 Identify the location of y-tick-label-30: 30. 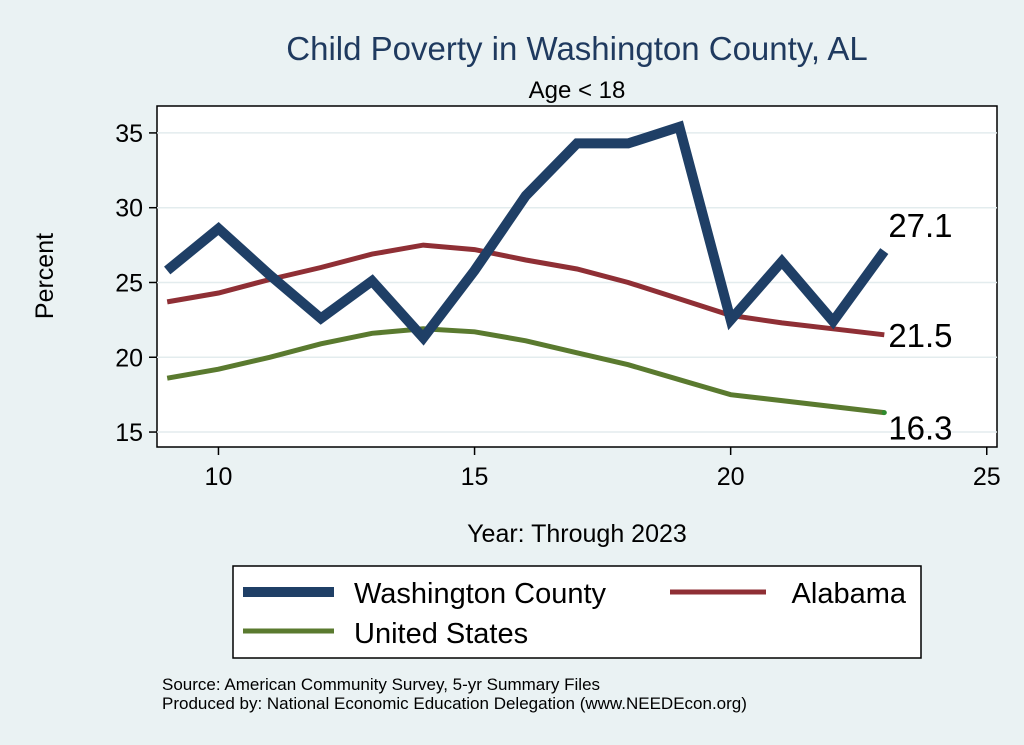
(129, 209).